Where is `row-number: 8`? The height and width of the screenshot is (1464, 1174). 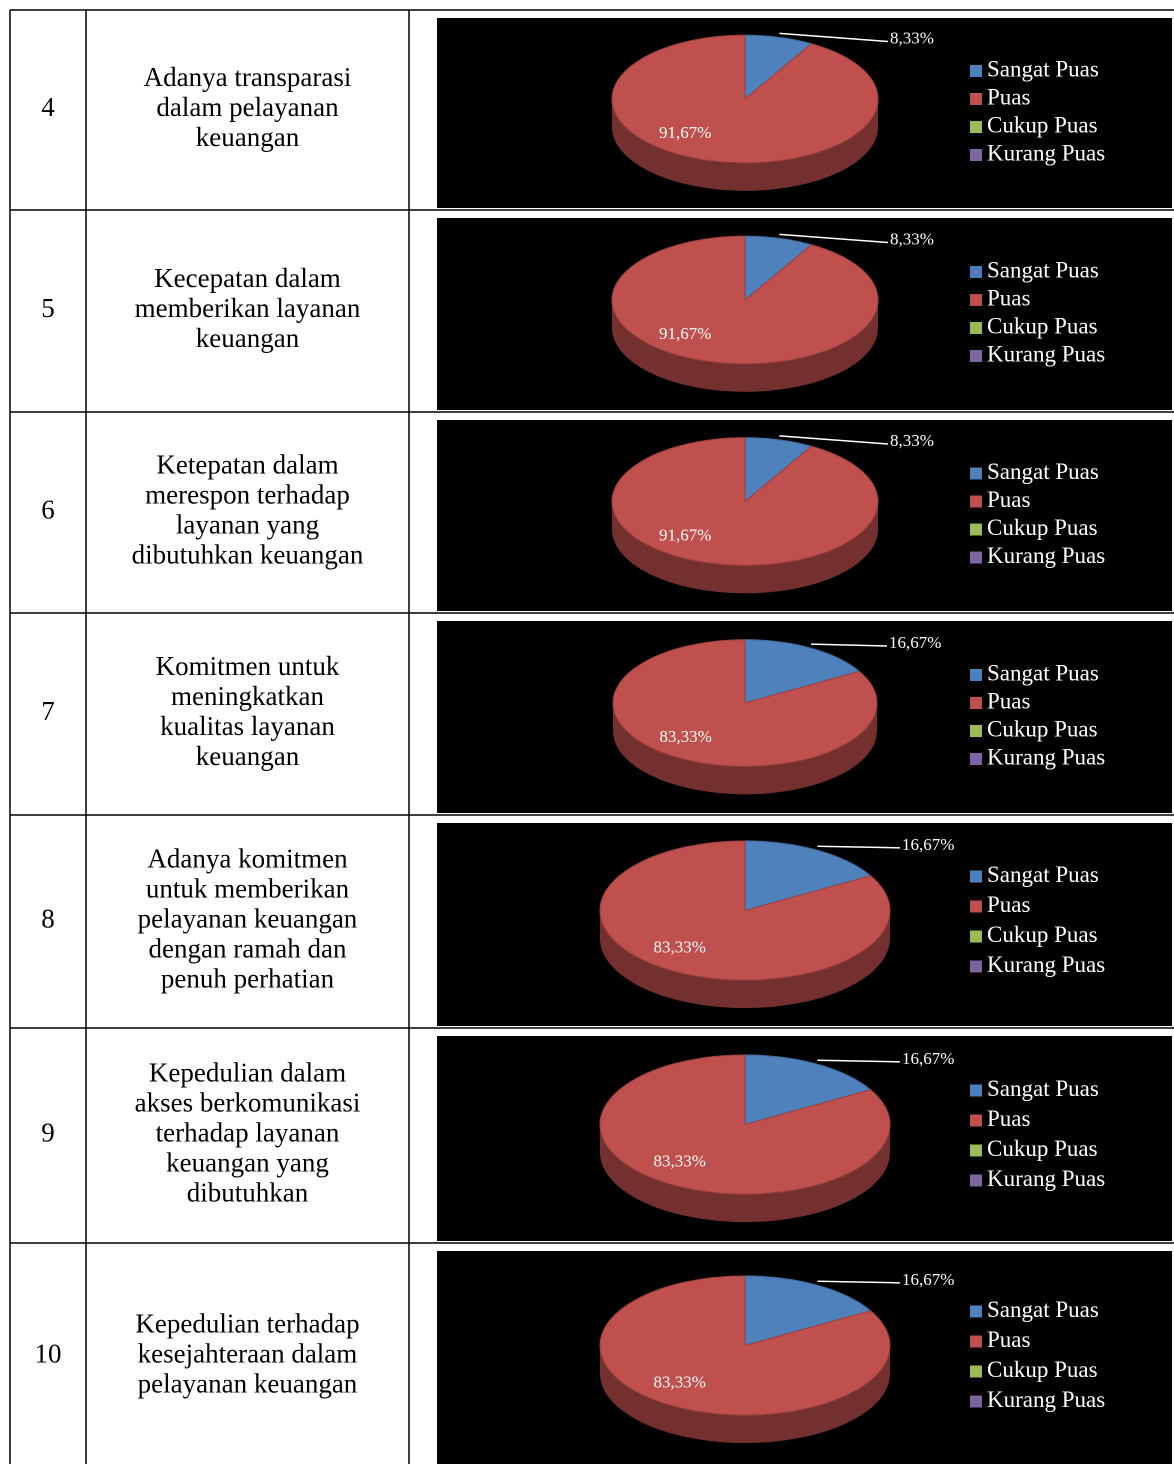
row-number: 8 is located at coordinates (48, 919).